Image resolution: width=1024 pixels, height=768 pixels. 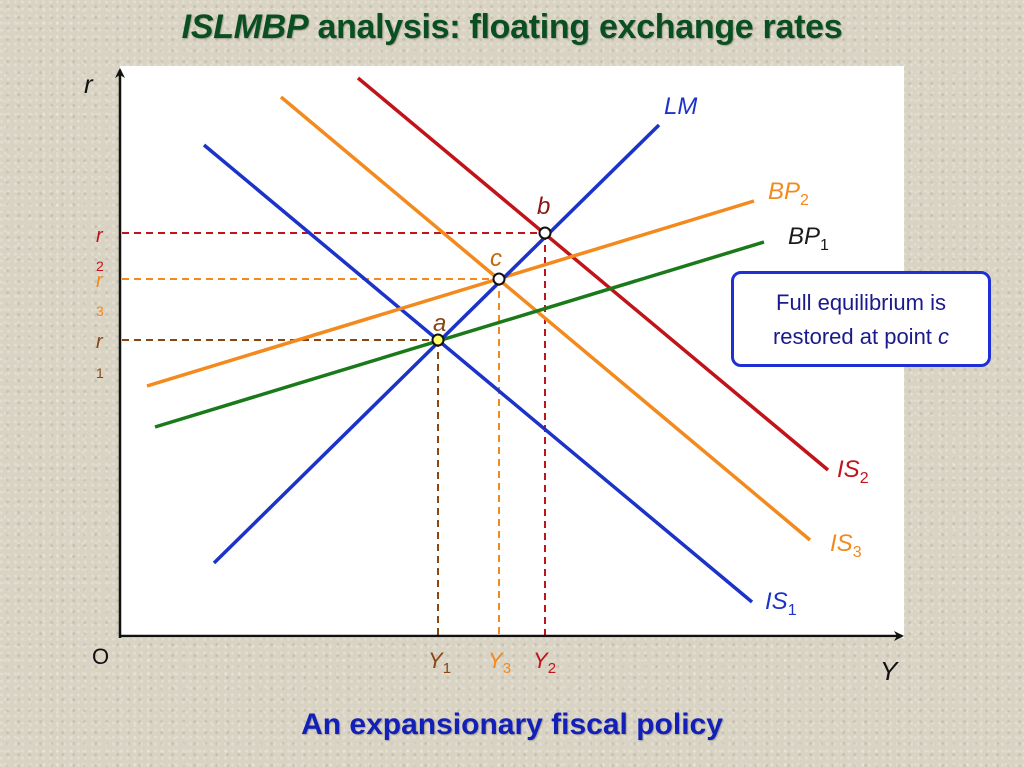 I want to click on point-c-label: c, so click(x=496, y=258).